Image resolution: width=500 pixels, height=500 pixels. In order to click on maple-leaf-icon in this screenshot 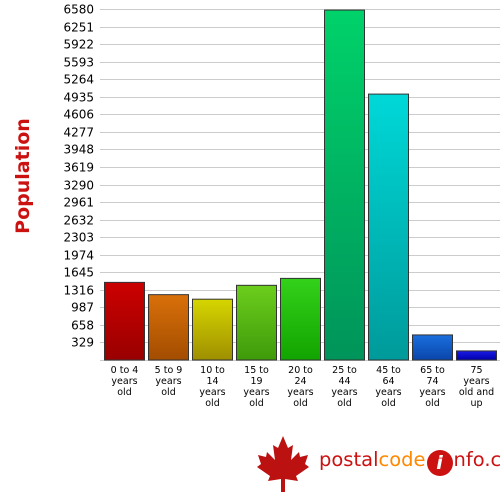, I will do `click(283, 464)`.